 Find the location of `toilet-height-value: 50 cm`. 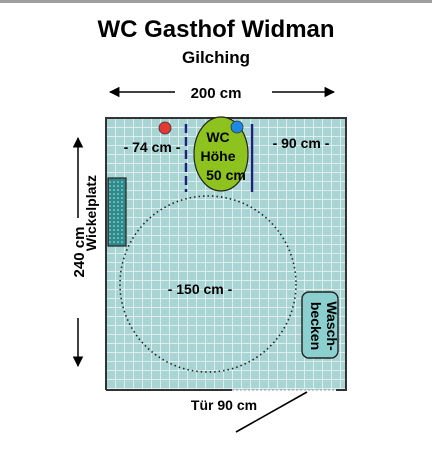

toilet-height-value: 50 cm is located at coordinates (226, 175).